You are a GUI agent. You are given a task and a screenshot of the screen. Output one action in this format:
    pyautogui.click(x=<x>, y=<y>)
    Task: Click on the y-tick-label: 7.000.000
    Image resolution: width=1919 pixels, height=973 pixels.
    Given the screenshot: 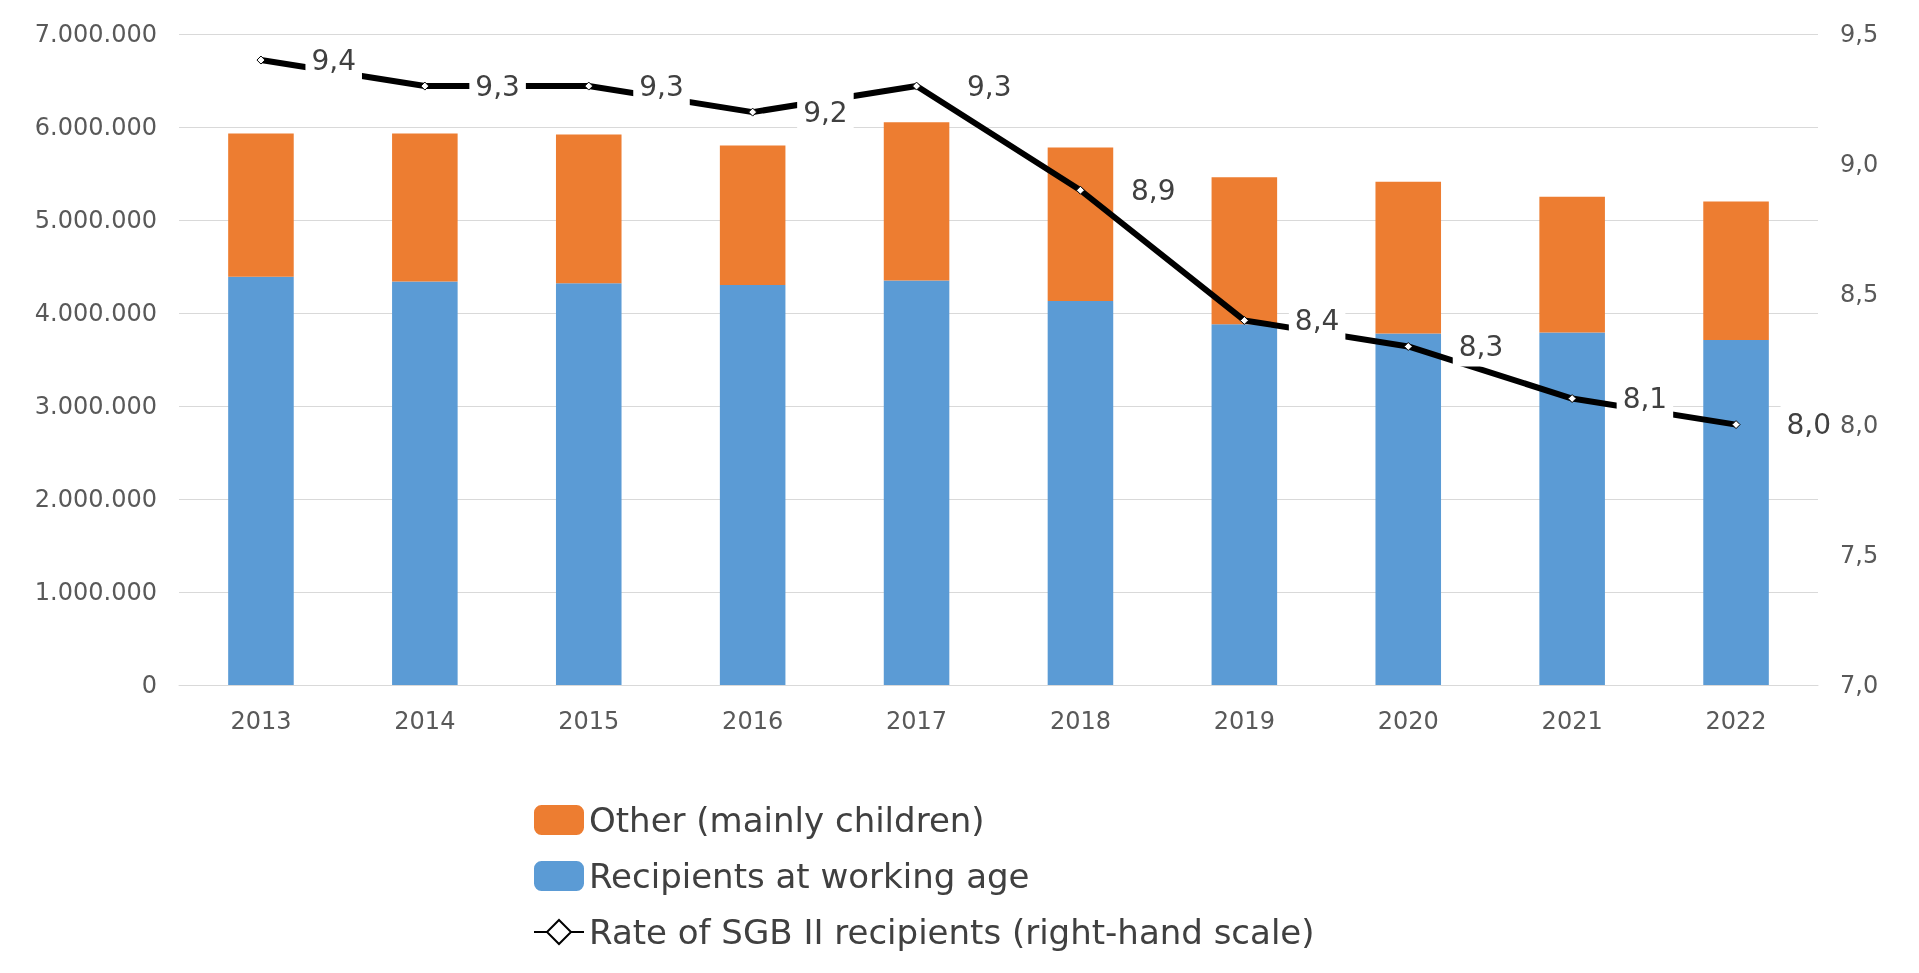 What is the action you would take?
    pyautogui.click(x=95, y=34)
    